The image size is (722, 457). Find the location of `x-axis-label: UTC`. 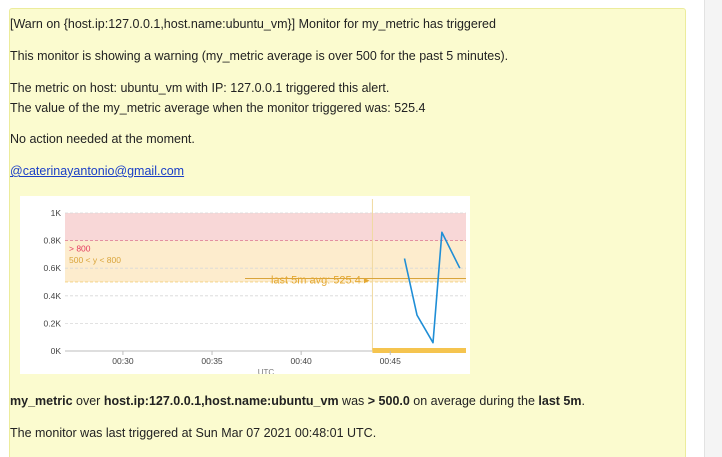

x-axis-label: UTC is located at coordinates (266, 371).